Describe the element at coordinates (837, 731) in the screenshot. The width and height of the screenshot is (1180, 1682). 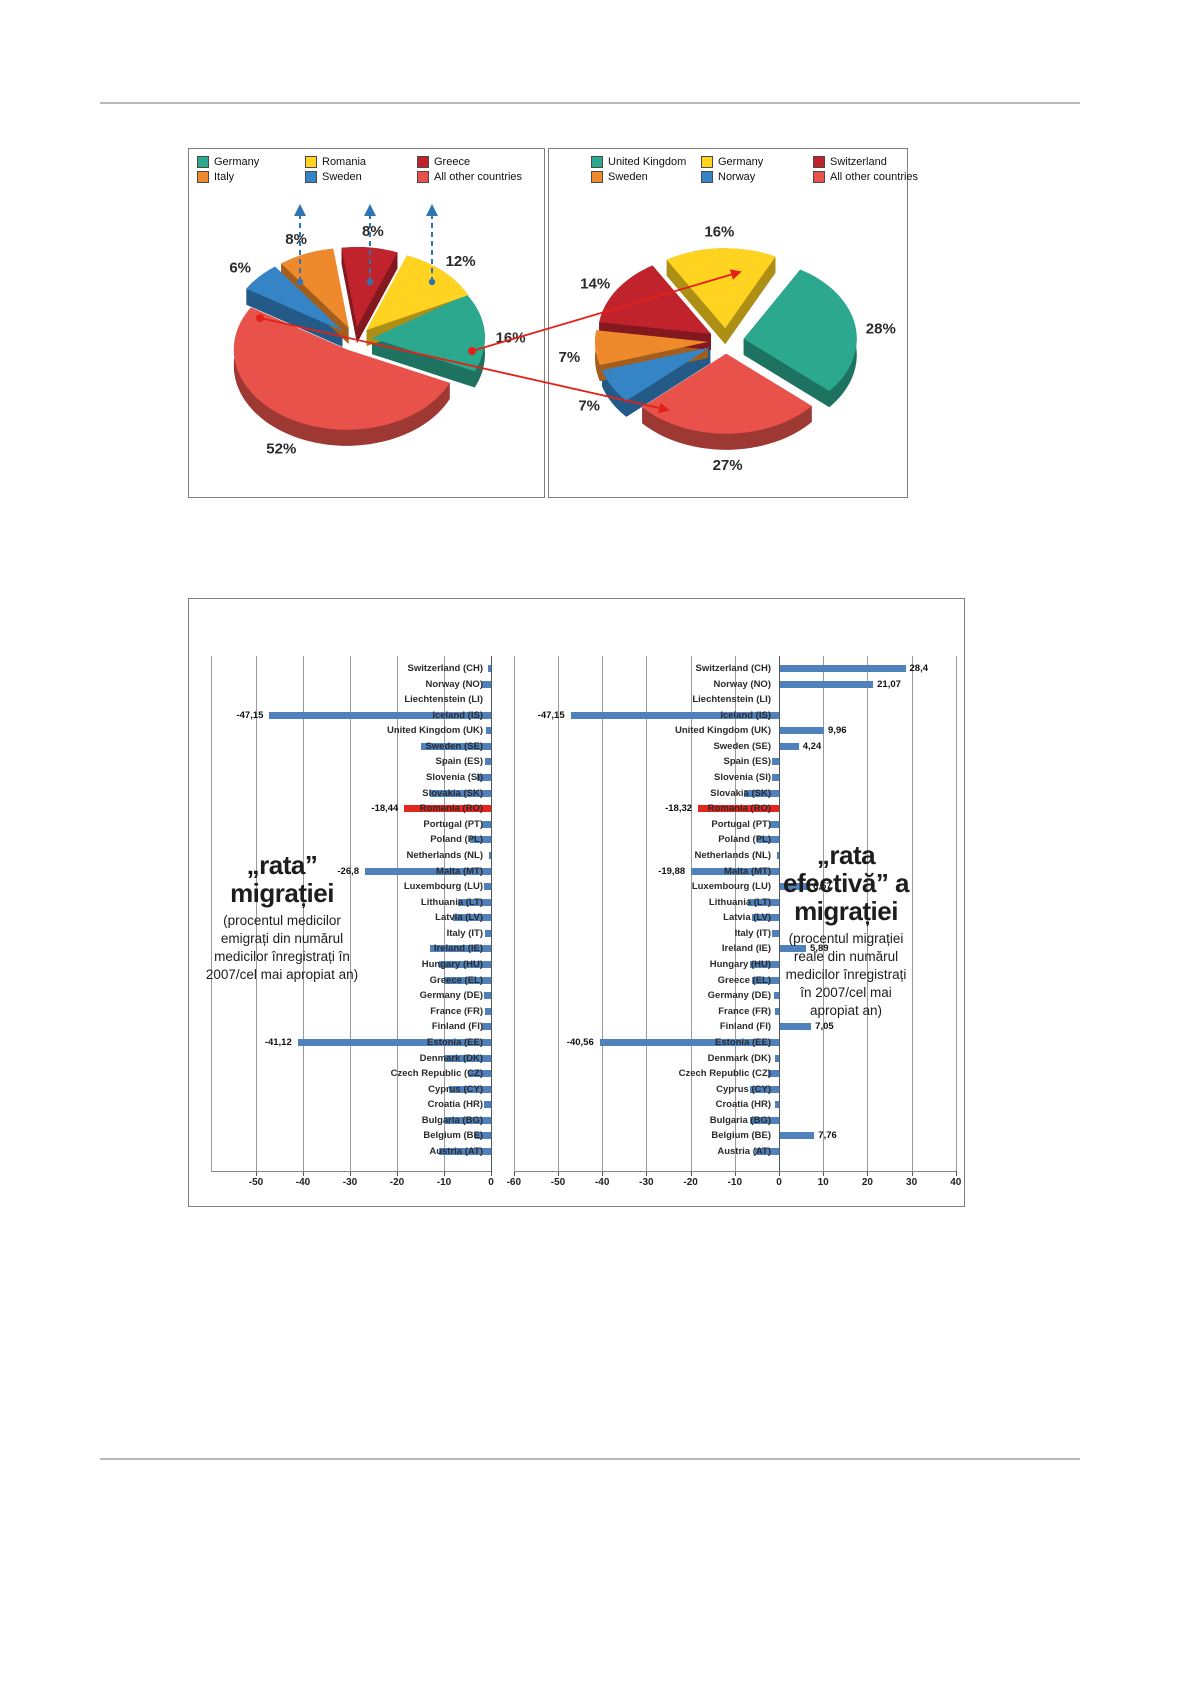
I see `value-label: 9,96` at that location.